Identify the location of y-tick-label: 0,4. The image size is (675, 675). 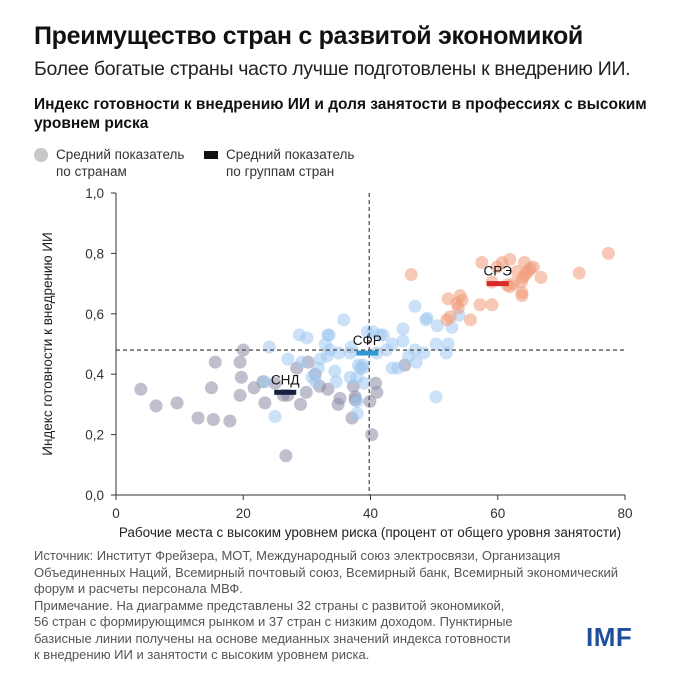
(94, 374).